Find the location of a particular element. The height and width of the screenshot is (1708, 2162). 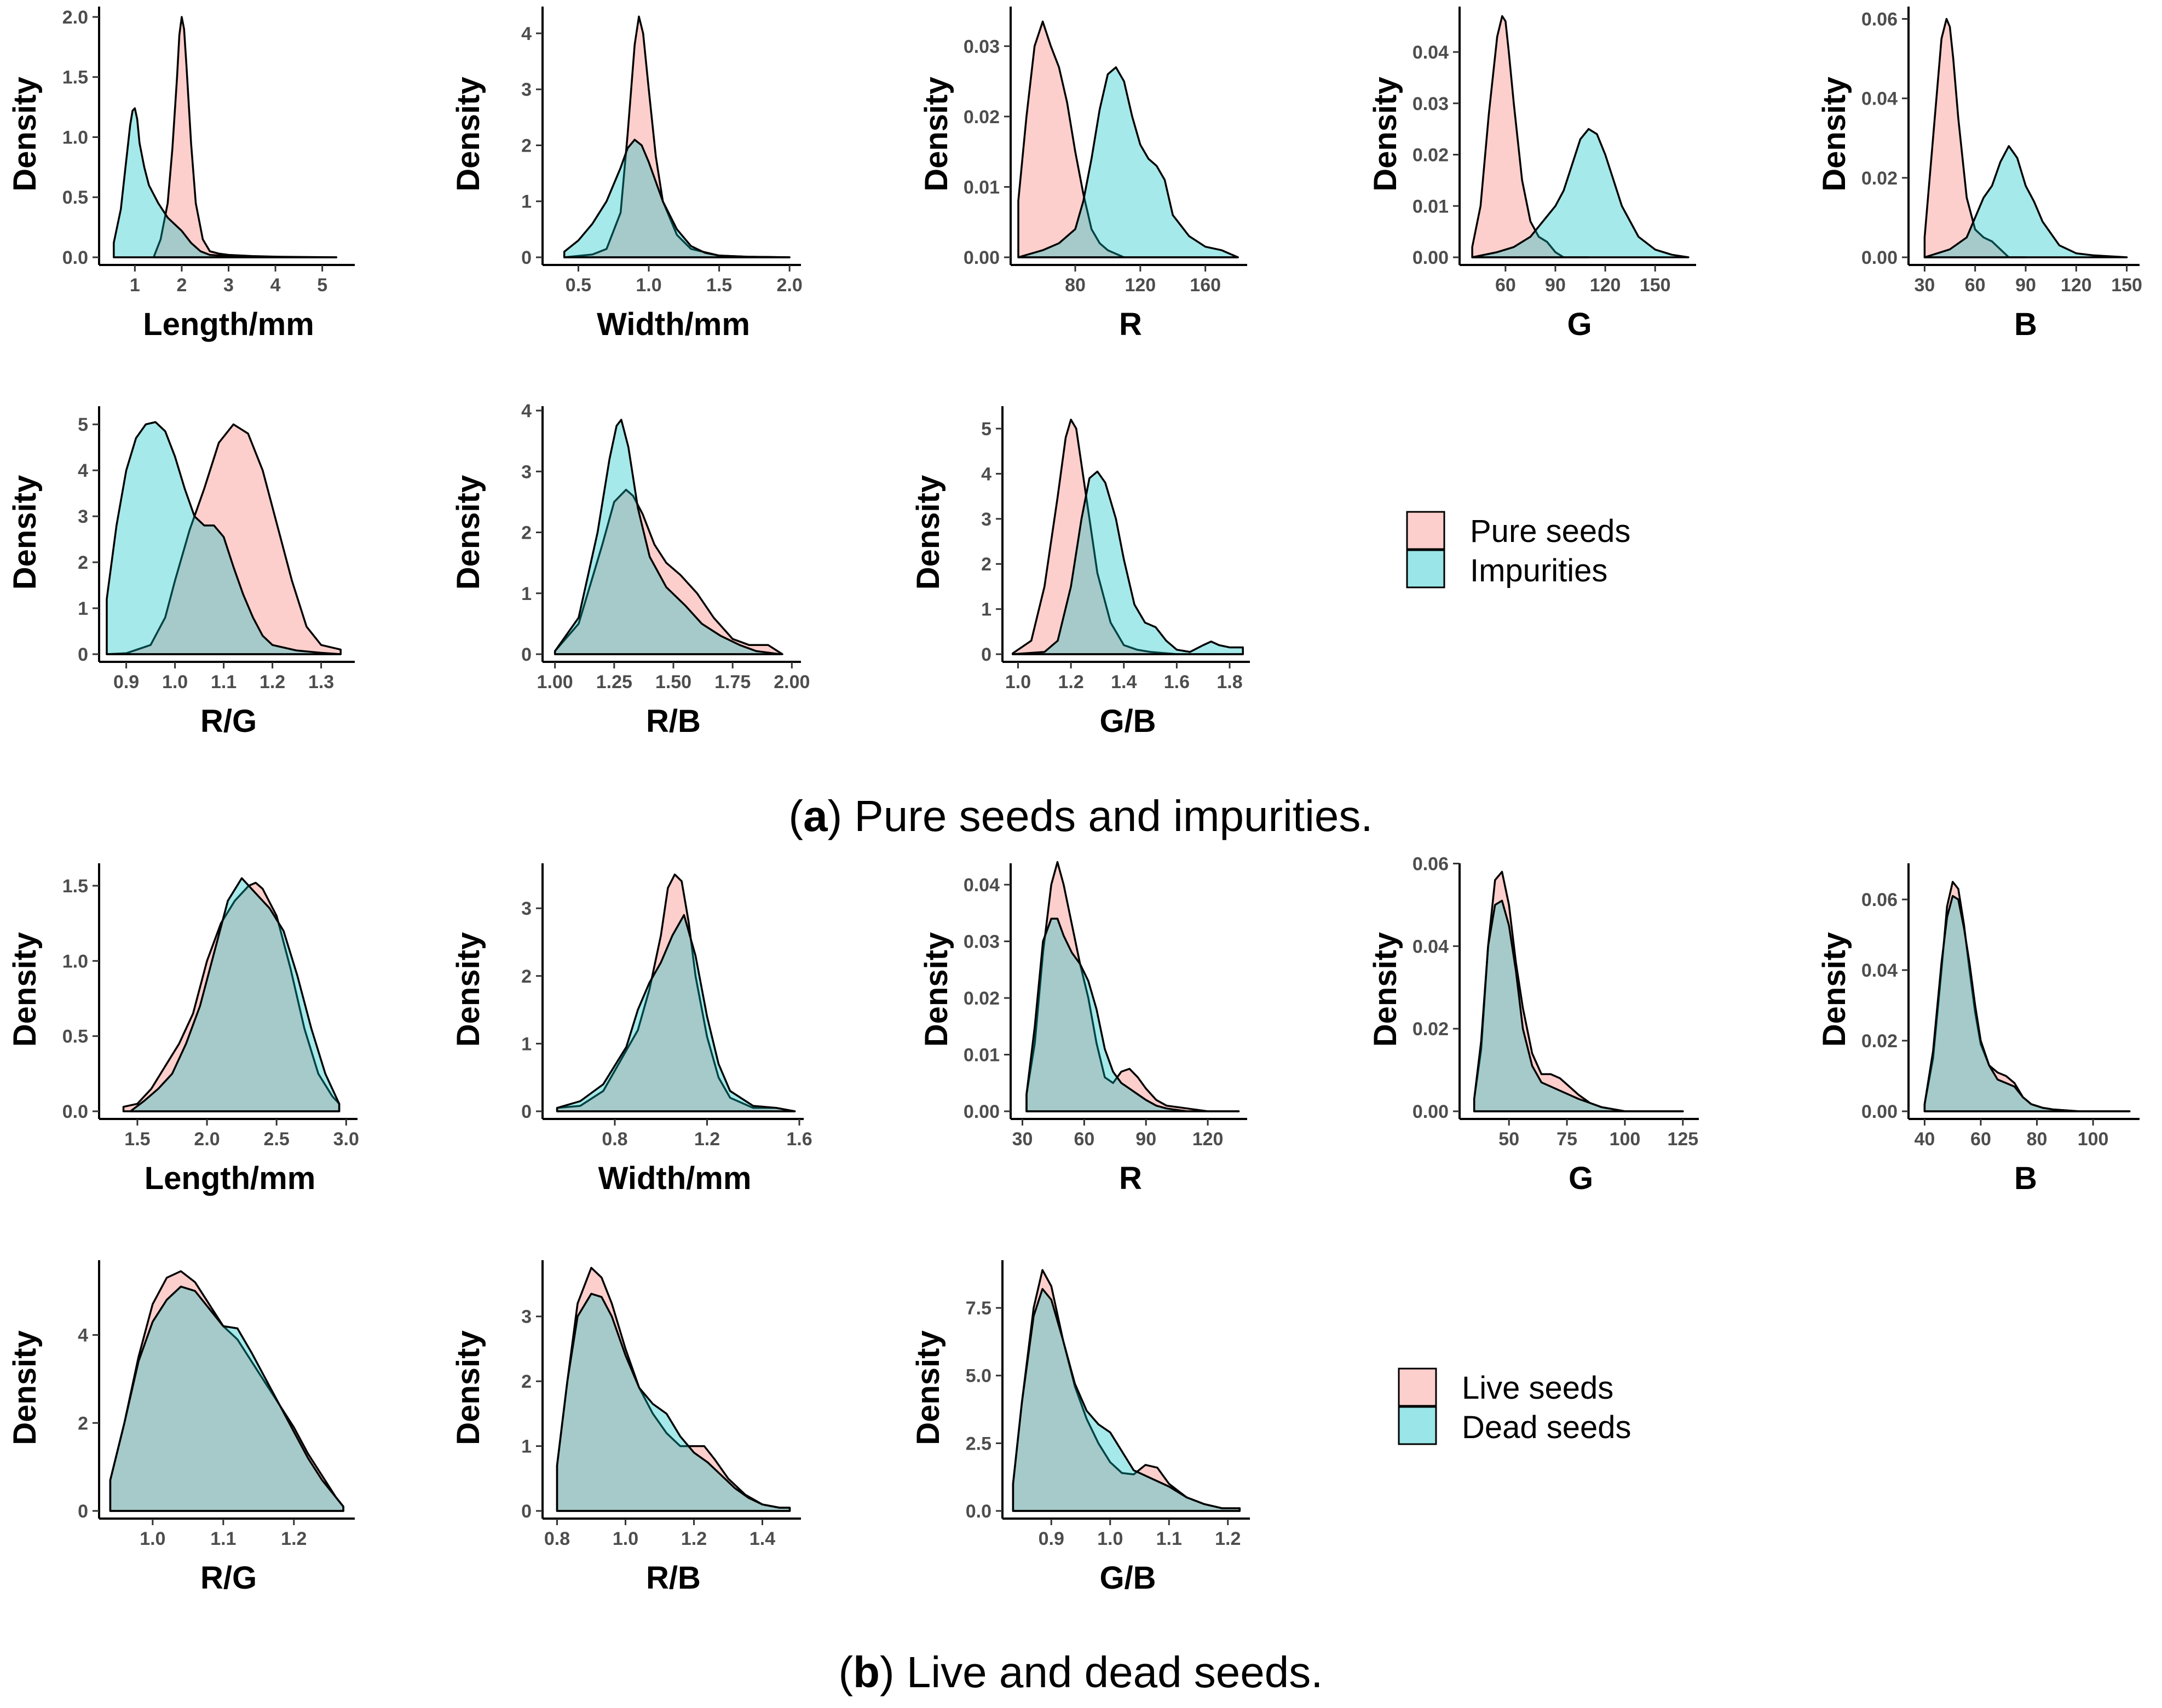

y-tick-label-a4-1: 0.01 is located at coordinates (1431, 206).